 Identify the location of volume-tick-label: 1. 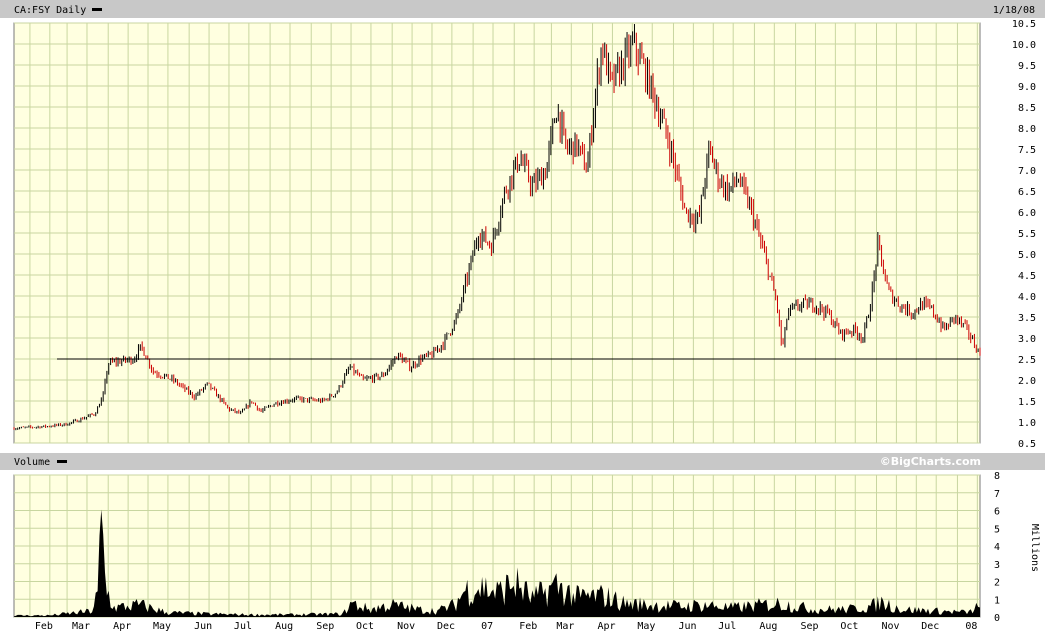
(997, 600).